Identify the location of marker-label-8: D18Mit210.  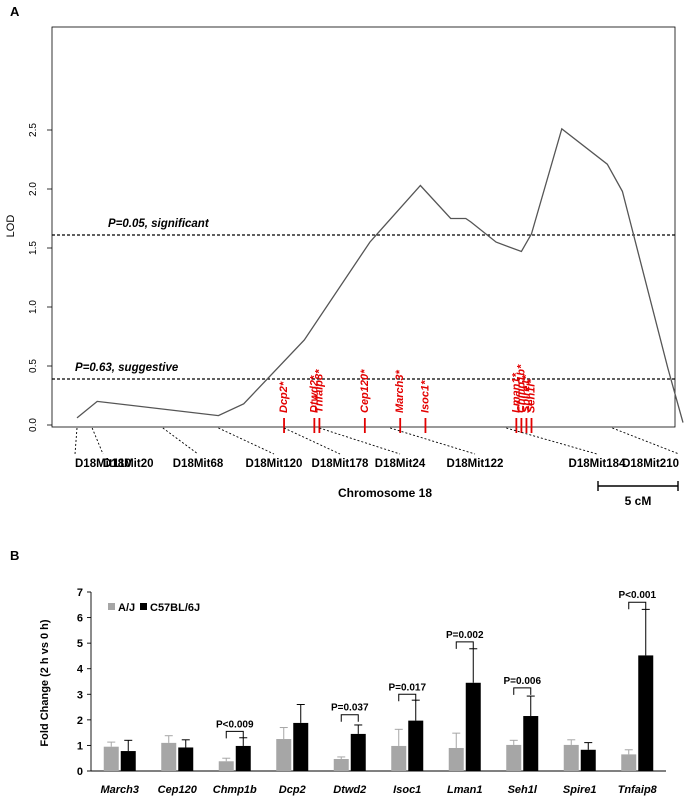
(650, 464).